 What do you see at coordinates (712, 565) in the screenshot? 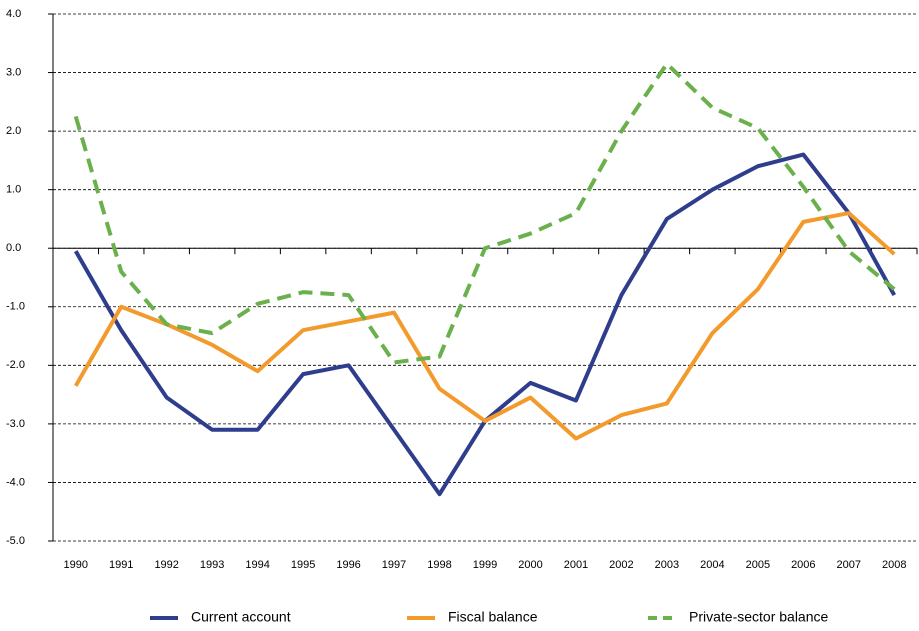
I see `x-tick-label: 2004` at bounding box center [712, 565].